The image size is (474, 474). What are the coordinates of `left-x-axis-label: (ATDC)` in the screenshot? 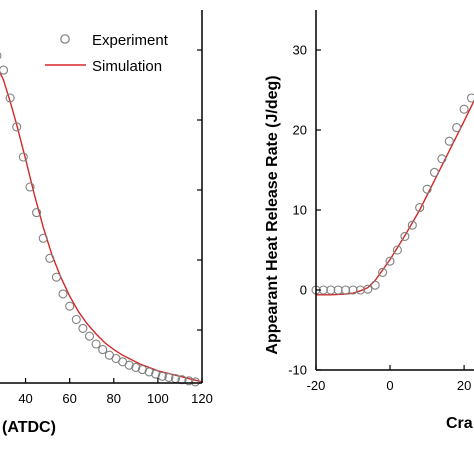 It's located at (29, 427).